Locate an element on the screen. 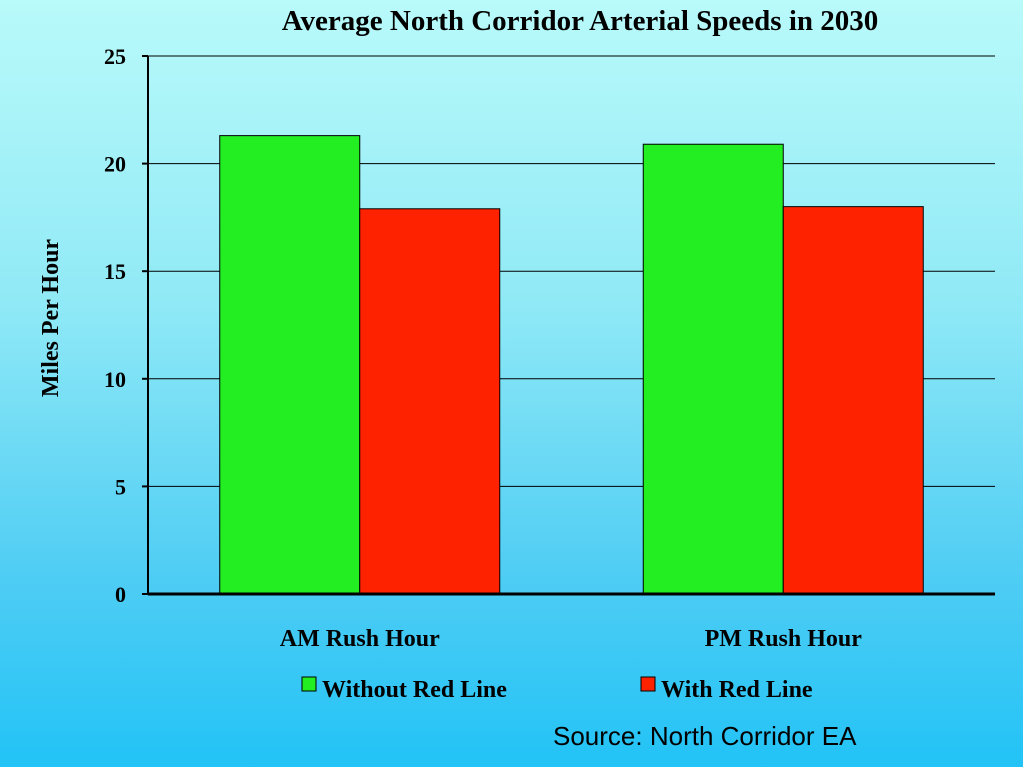 Image resolution: width=1023 pixels, height=767 pixels. source-note: Source: North Corridor EA is located at coordinates (705, 736).